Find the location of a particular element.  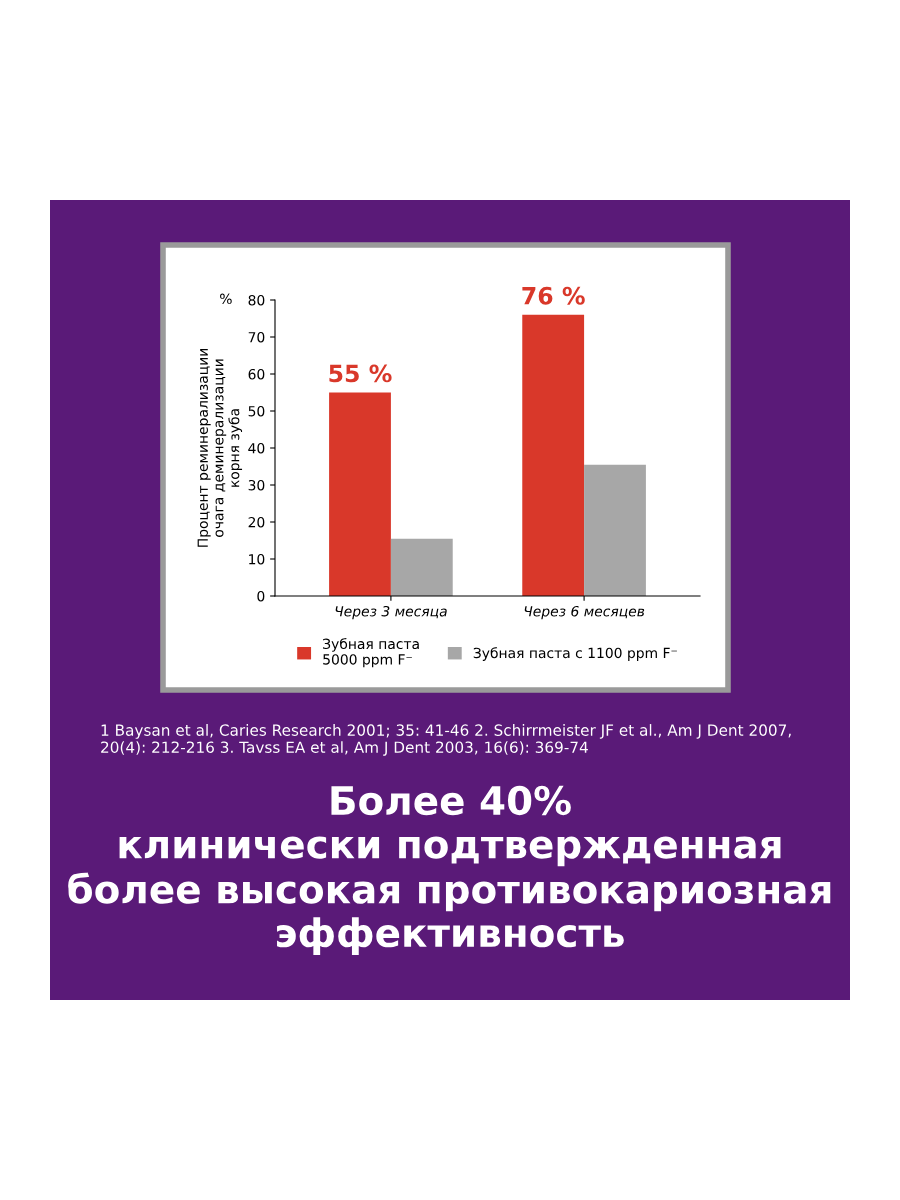

x-tick-label: Через 6 месяцев is located at coordinates (584, 612).